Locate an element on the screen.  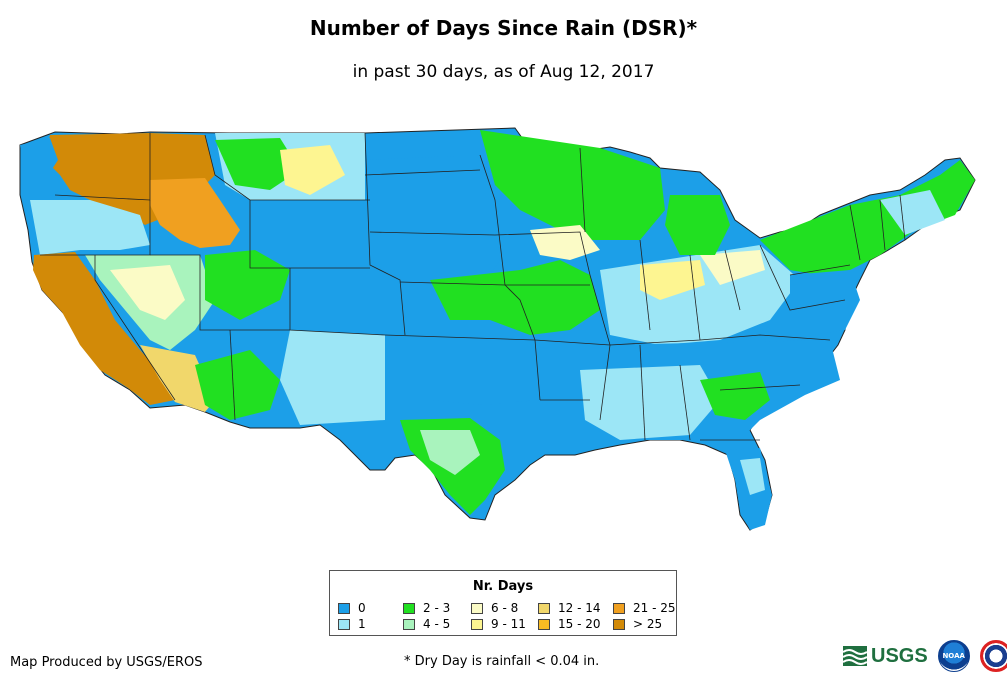
region-mid-atlantic is located at coordinates (825, 302).